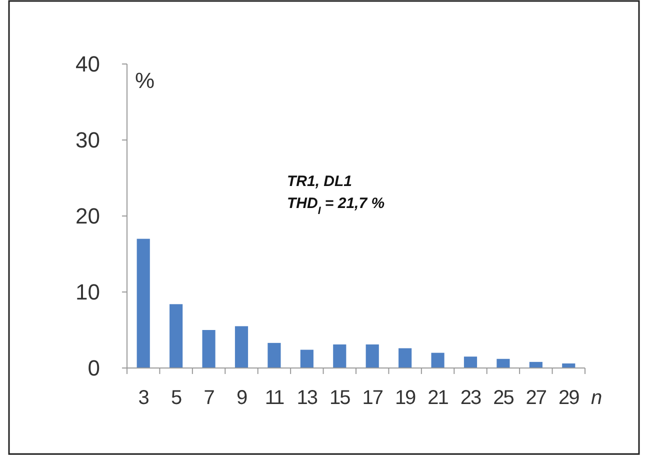 This screenshot has height=455, width=647. Describe the element at coordinates (405, 398) in the screenshot. I see `x-tick-label: 19` at that location.